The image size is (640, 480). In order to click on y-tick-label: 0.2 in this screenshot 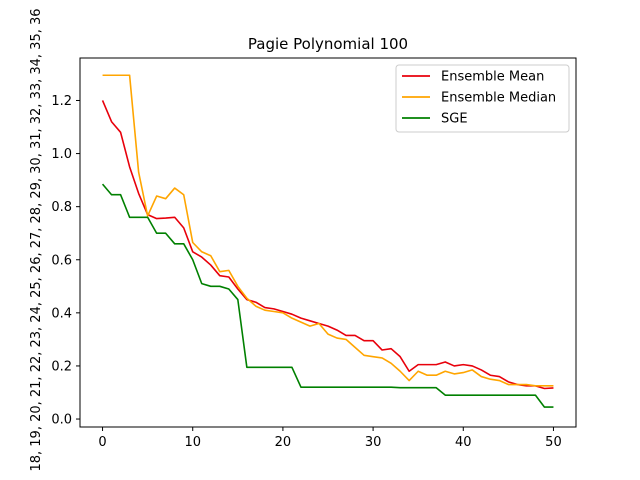, I will do `click(61, 366)`.